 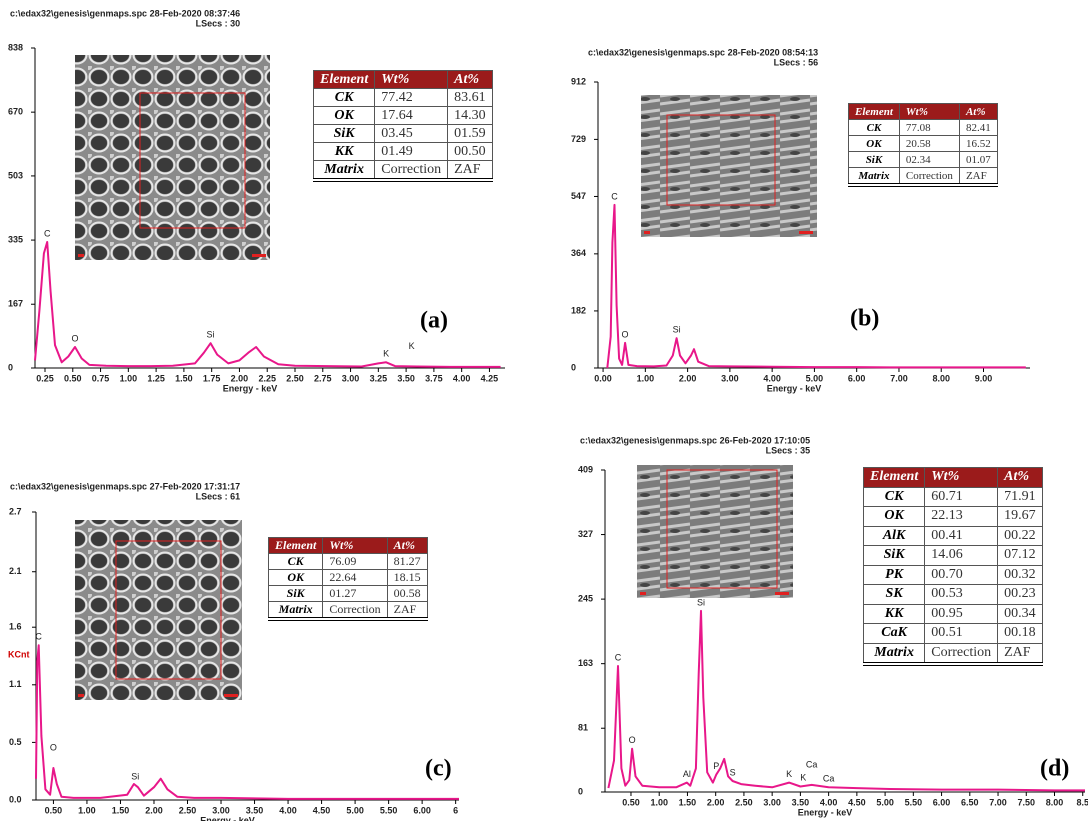 What do you see at coordinates (351, 378) in the screenshot?
I see `x-tick-label: 3.00` at bounding box center [351, 378].